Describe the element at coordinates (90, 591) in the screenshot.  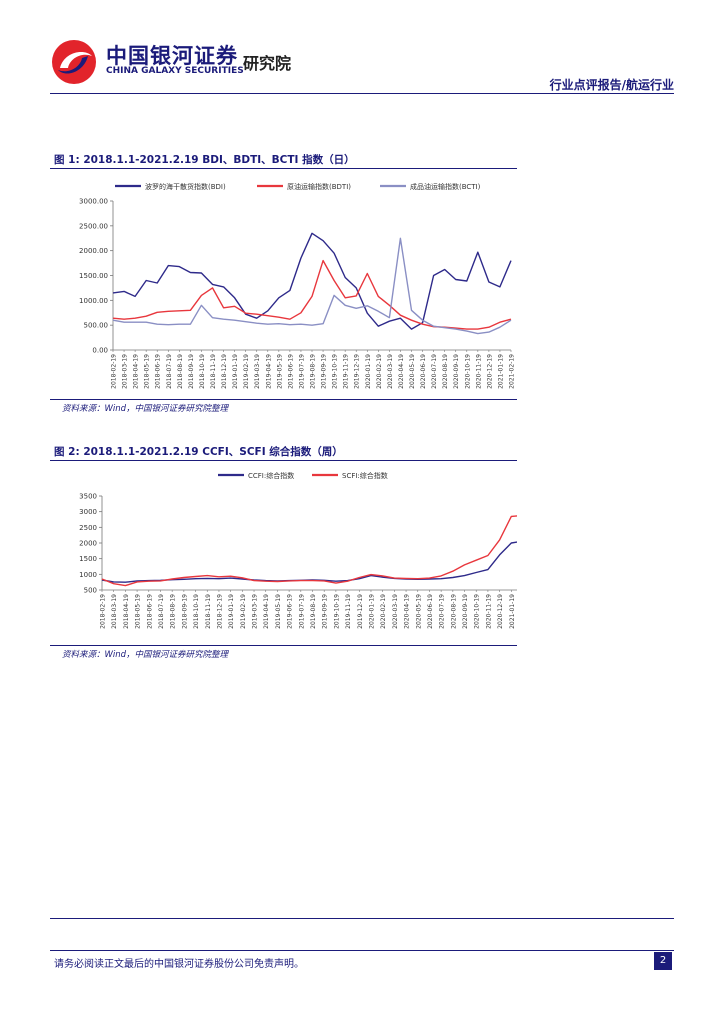
I see `chart2-y-tick-label-0: 500` at that location.